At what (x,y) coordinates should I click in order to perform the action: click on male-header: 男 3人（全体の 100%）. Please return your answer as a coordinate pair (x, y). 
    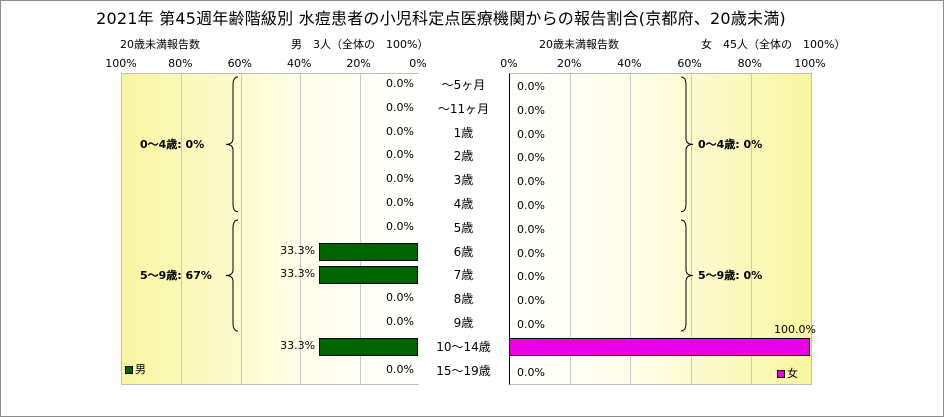
    Looking at the image, I should click on (360, 44).